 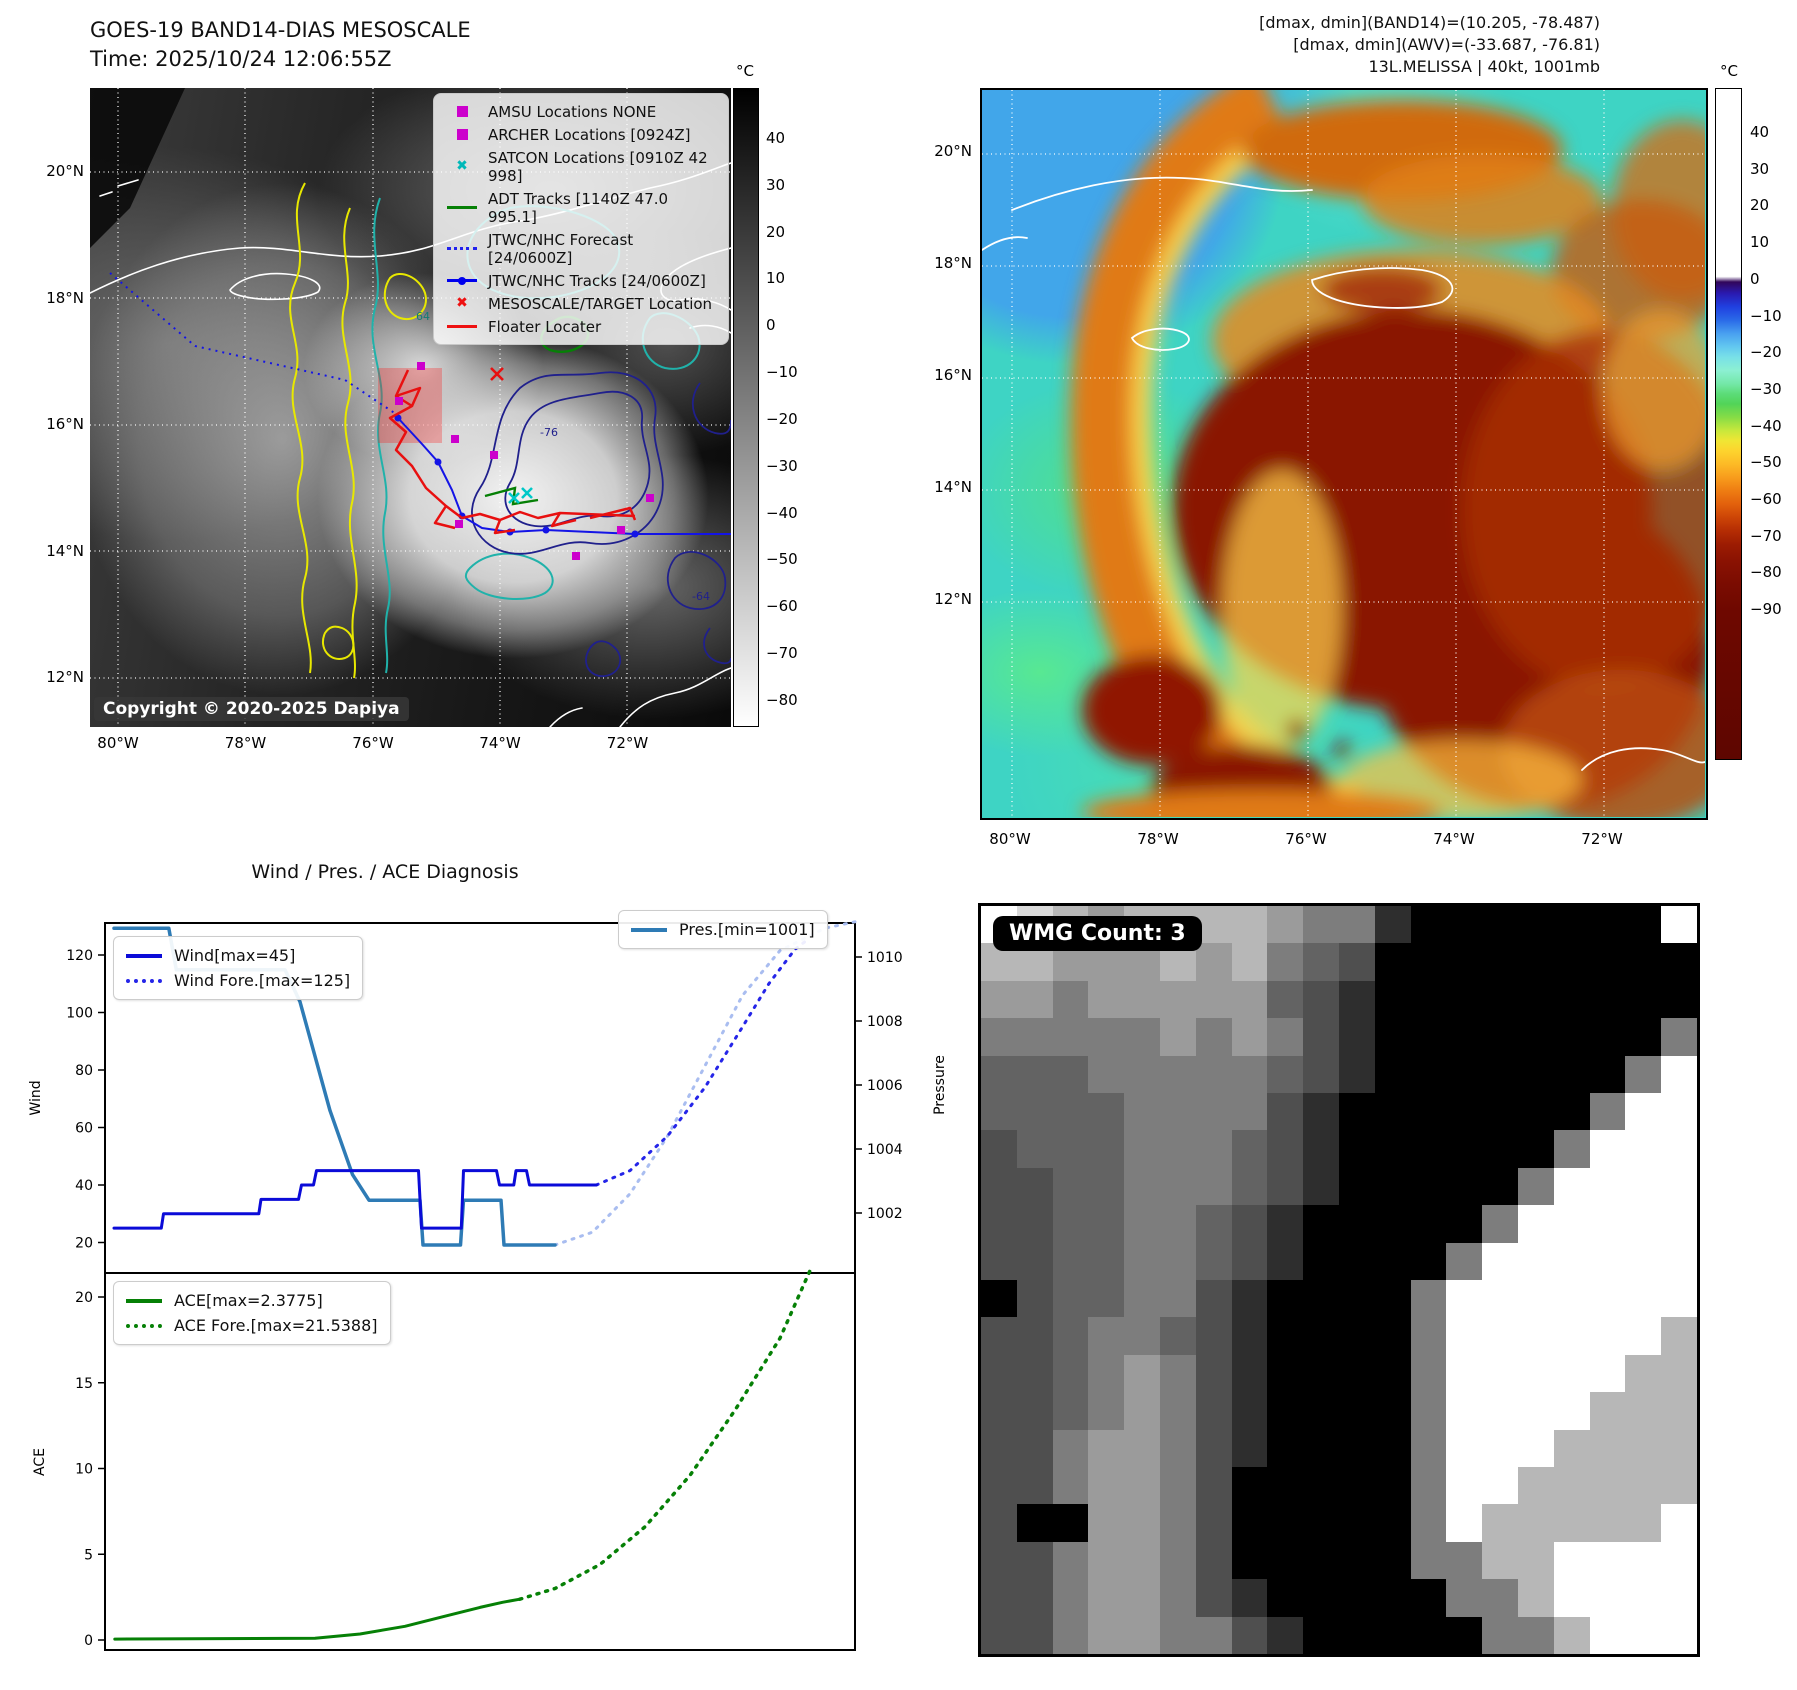 What do you see at coordinates (885, 958) in the screenshot?
I see `svg-text: 1010` at bounding box center [885, 958].